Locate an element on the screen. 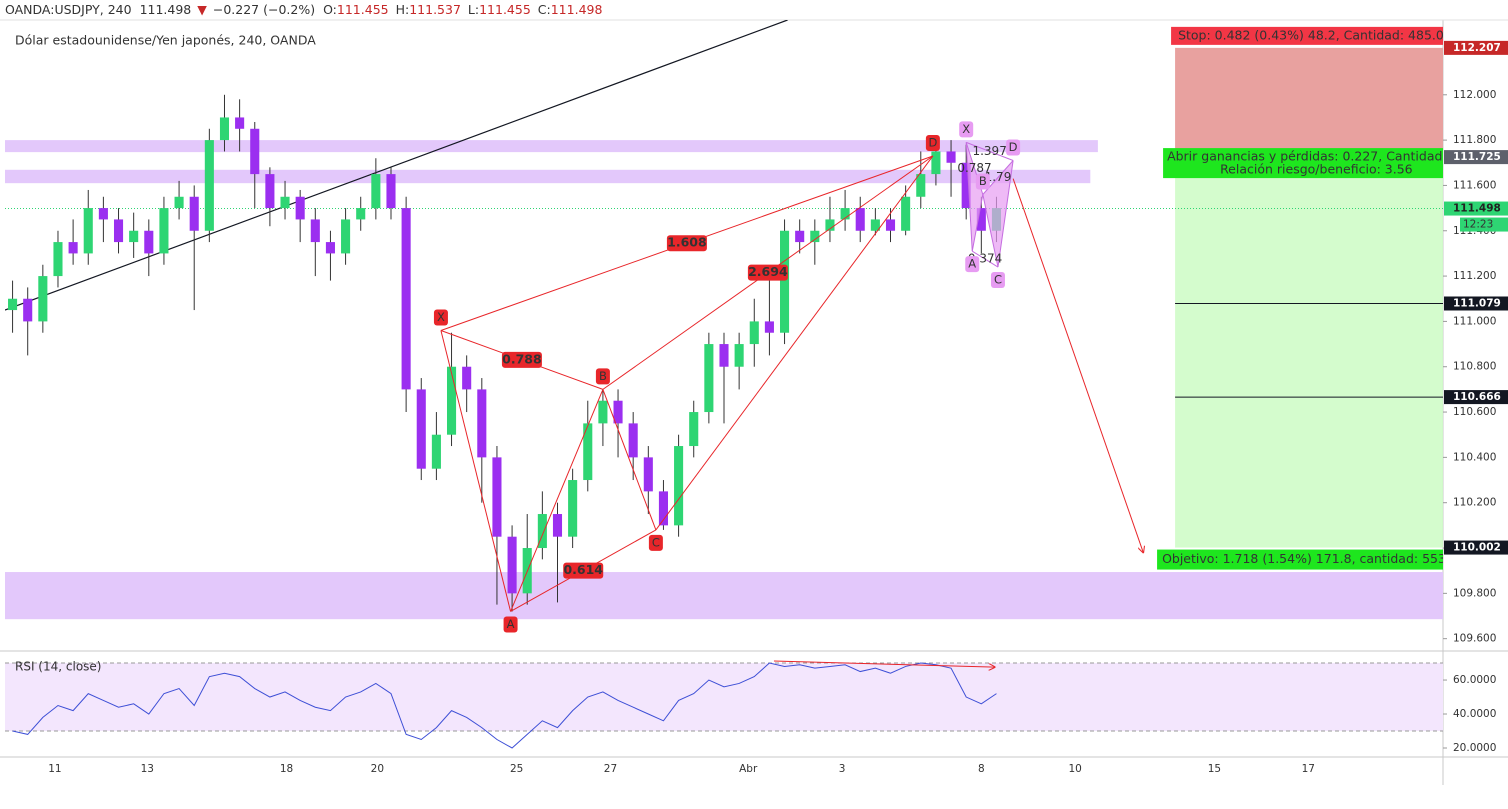  divergence-arrow is located at coordinates (884, 663).